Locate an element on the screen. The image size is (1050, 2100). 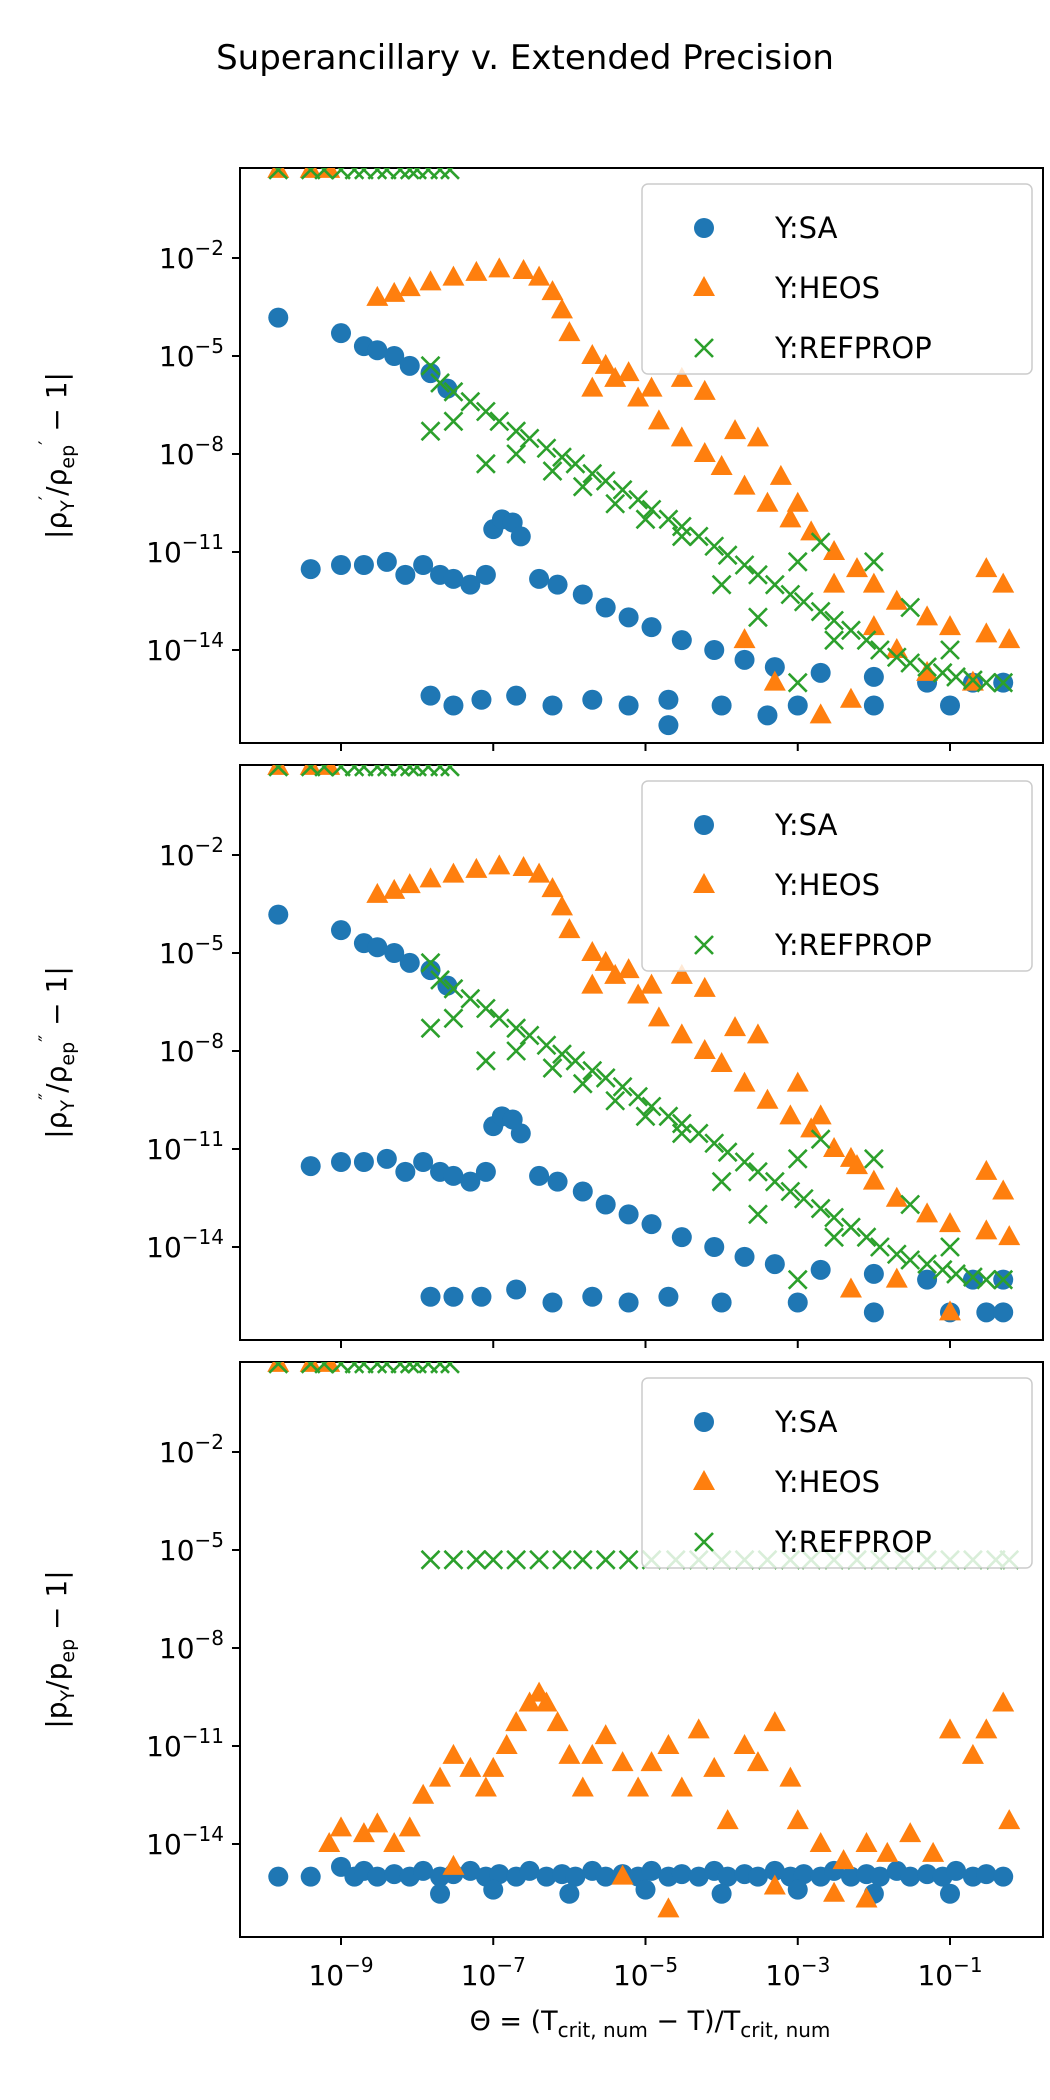
y-ticks: 10⁻¹⁴ 10⁻¹¹ 10⁻⁸ 10⁻⁵ 10⁻² is located at coordinates (193, 451).